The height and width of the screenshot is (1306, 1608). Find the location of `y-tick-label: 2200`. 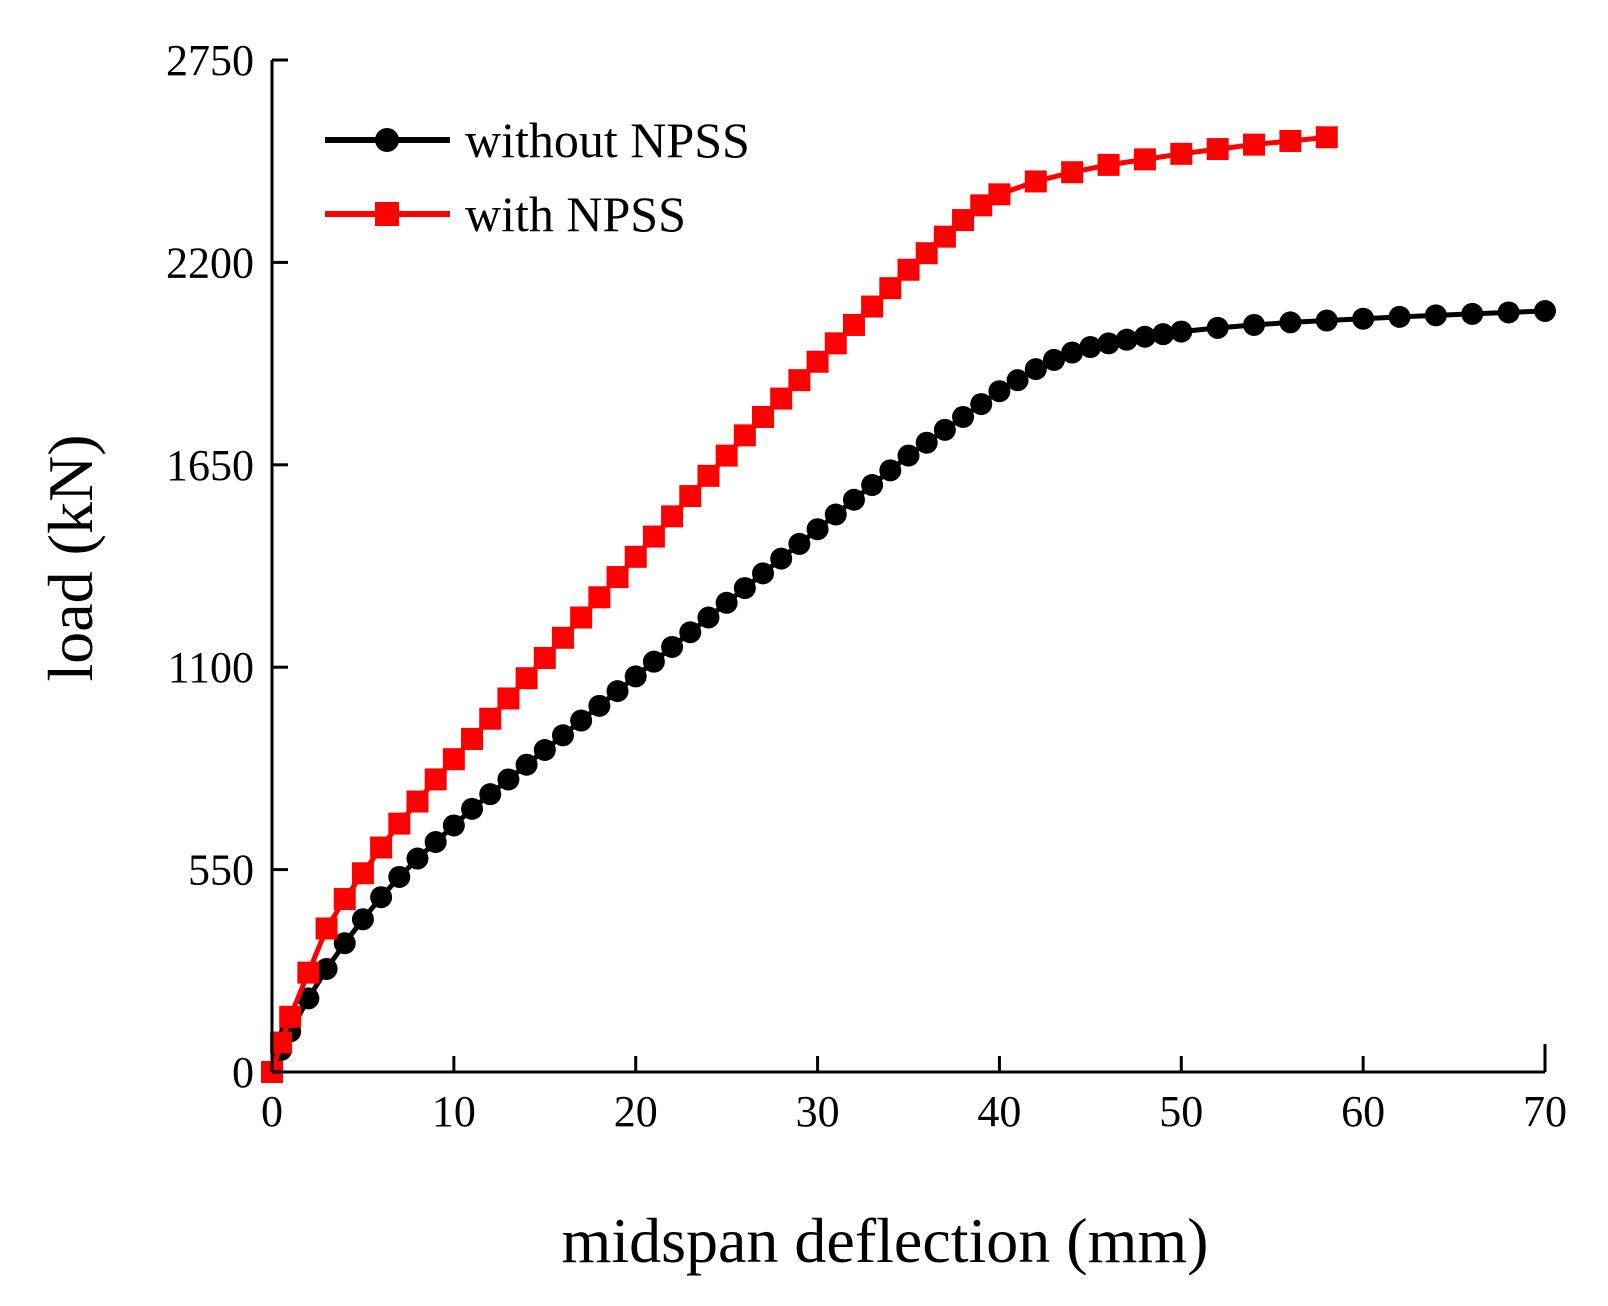

y-tick-label: 2200 is located at coordinates (210, 262).